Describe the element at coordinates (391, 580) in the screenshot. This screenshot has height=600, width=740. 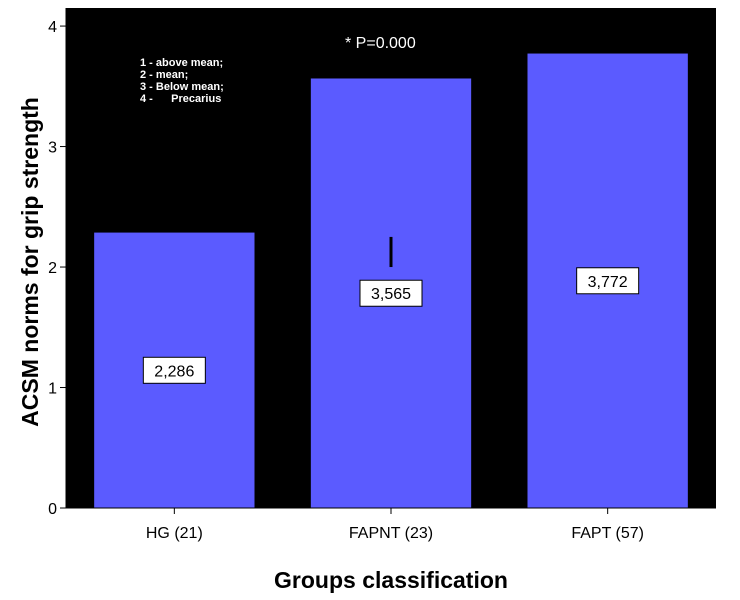
I see `x-axis-title: Groups classification` at that location.